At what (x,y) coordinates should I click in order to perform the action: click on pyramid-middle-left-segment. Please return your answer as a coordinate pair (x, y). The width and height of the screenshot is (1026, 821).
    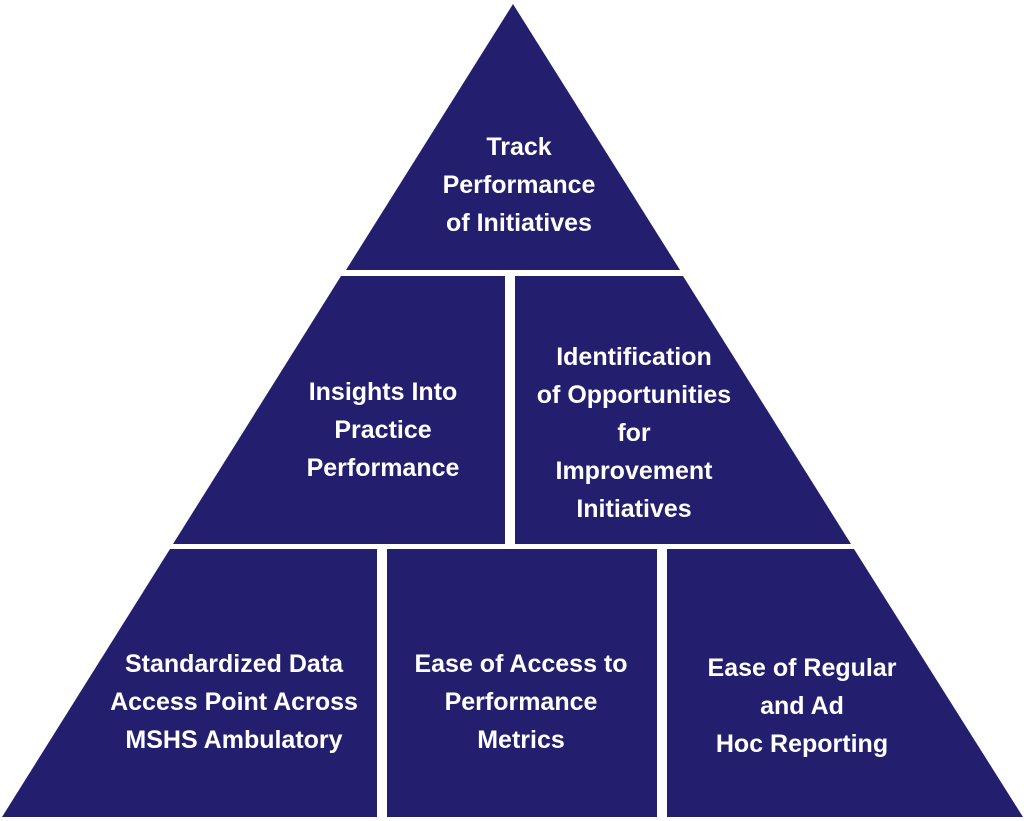
    Looking at the image, I should click on (339, 410).